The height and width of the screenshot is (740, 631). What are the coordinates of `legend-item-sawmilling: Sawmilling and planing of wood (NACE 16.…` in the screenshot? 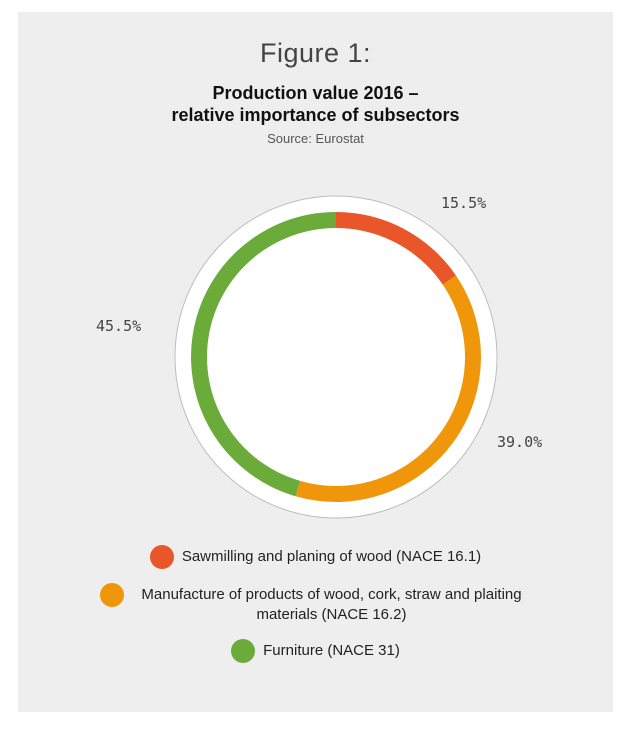 It's located at (315, 557).